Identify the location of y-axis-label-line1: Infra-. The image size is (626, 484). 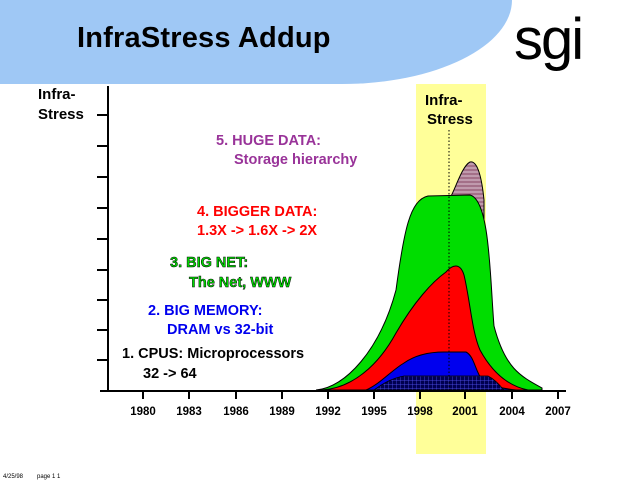
(57, 94).